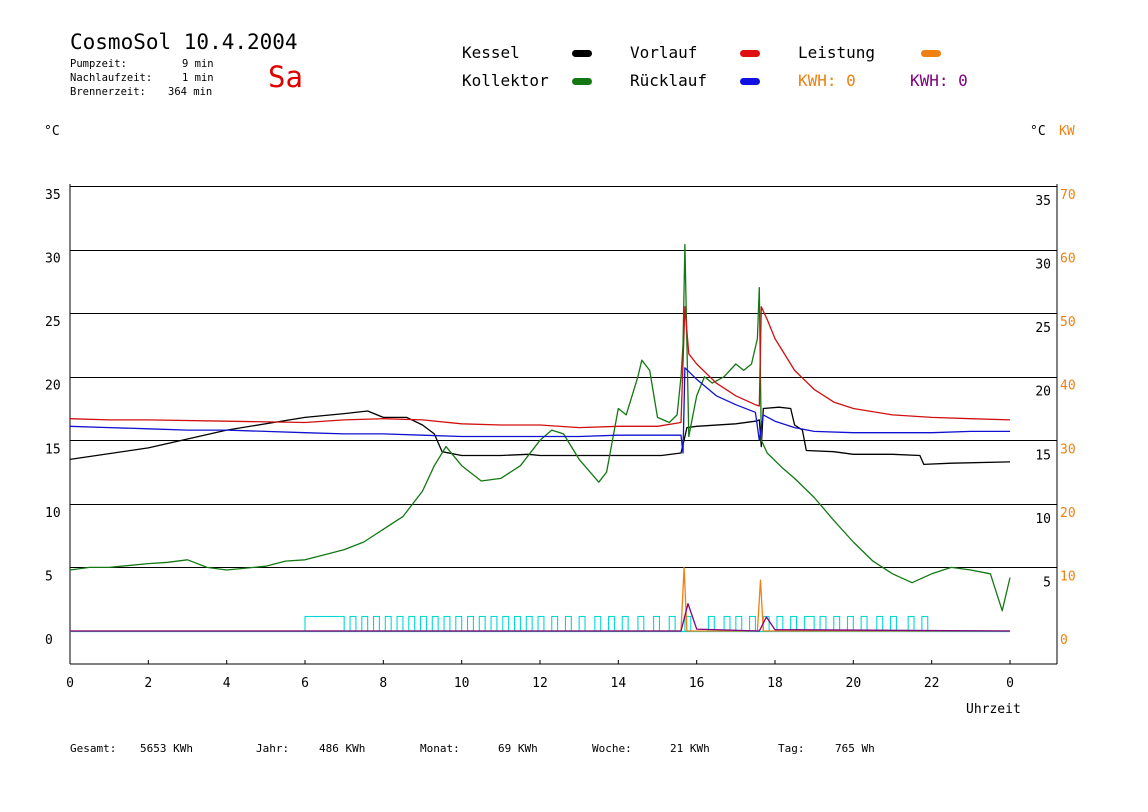 The image size is (1148, 812). Describe the element at coordinates (53, 322) in the screenshot. I see `y-tick-label-left: 25` at that location.